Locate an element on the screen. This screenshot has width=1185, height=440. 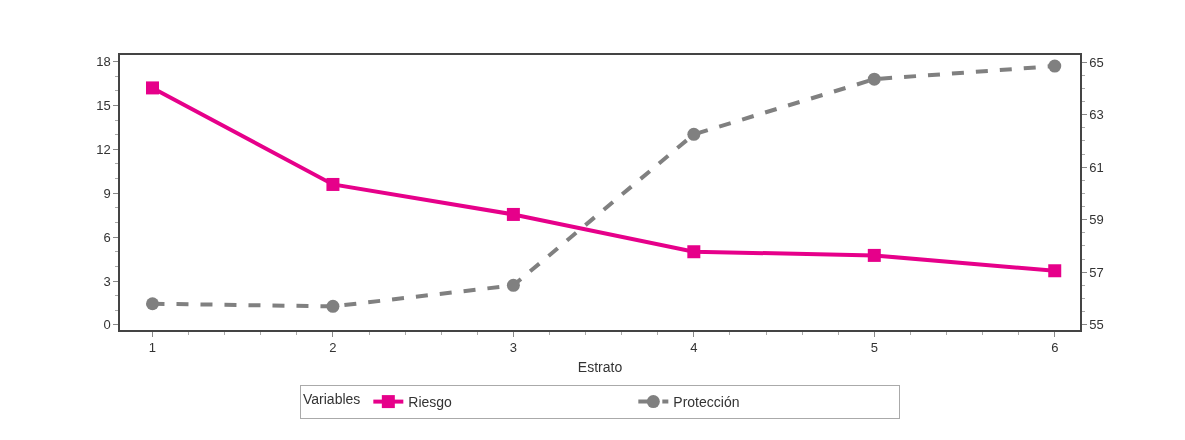
legend-label: Protección is located at coordinates (706, 402).